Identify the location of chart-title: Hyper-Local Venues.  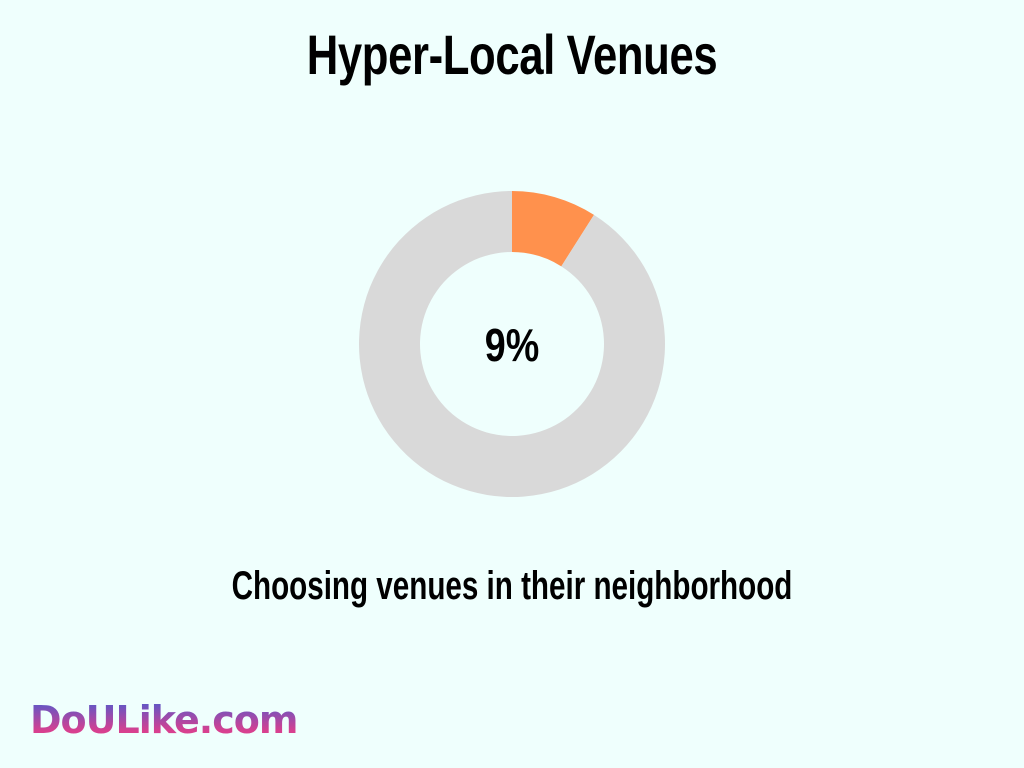
(512, 54).